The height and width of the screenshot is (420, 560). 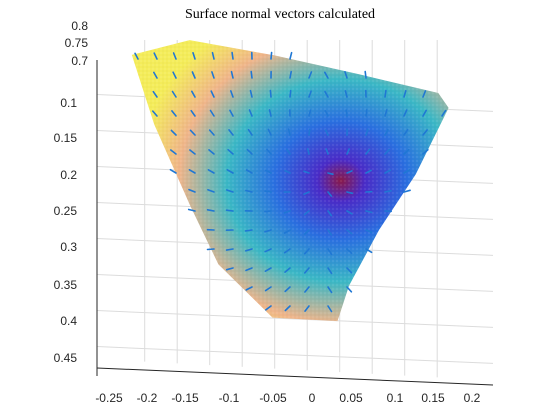 I want to click on x-tick-label: 0, so click(x=312, y=398).